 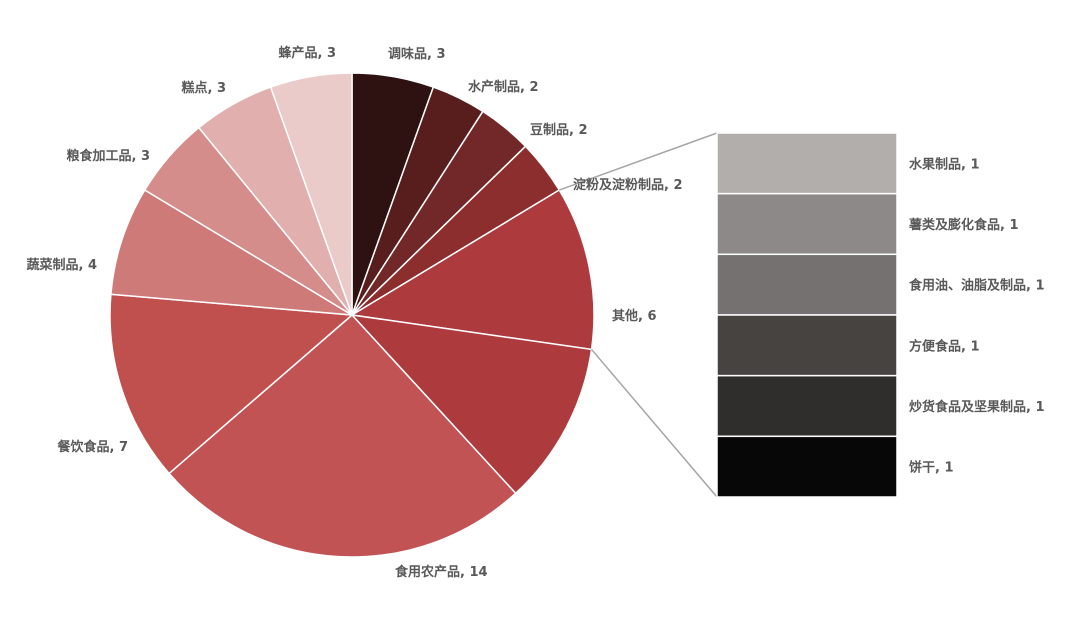 I want to click on data-label-2: 豆制品, 2, so click(x=559, y=130).